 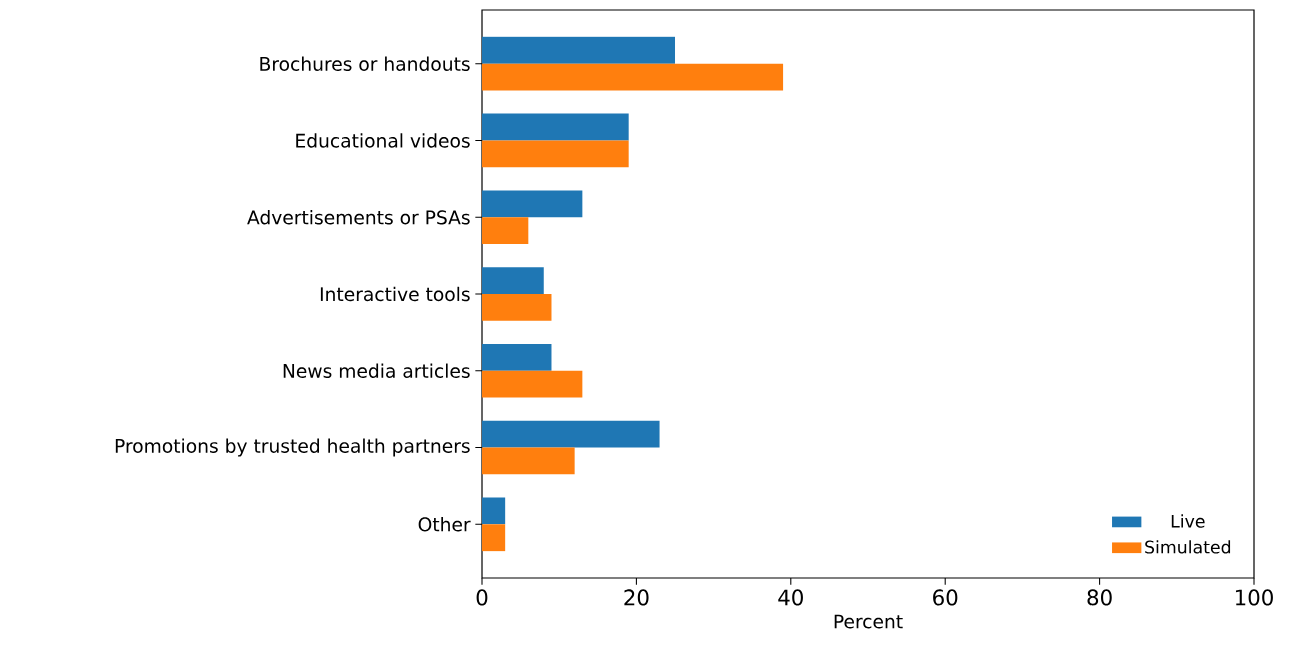 What do you see at coordinates (482, 597) in the screenshot?
I see `x-tick-label: 0` at bounding box center [482, 597].